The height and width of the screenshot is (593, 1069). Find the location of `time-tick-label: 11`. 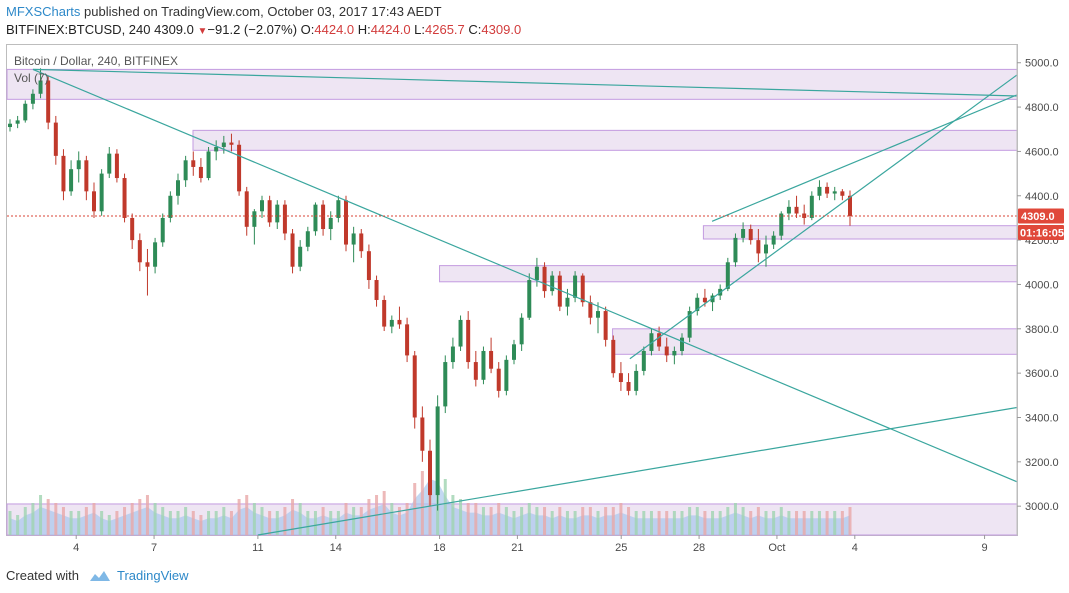

time-tick-label: 11 is located at coordinates (257, 548).